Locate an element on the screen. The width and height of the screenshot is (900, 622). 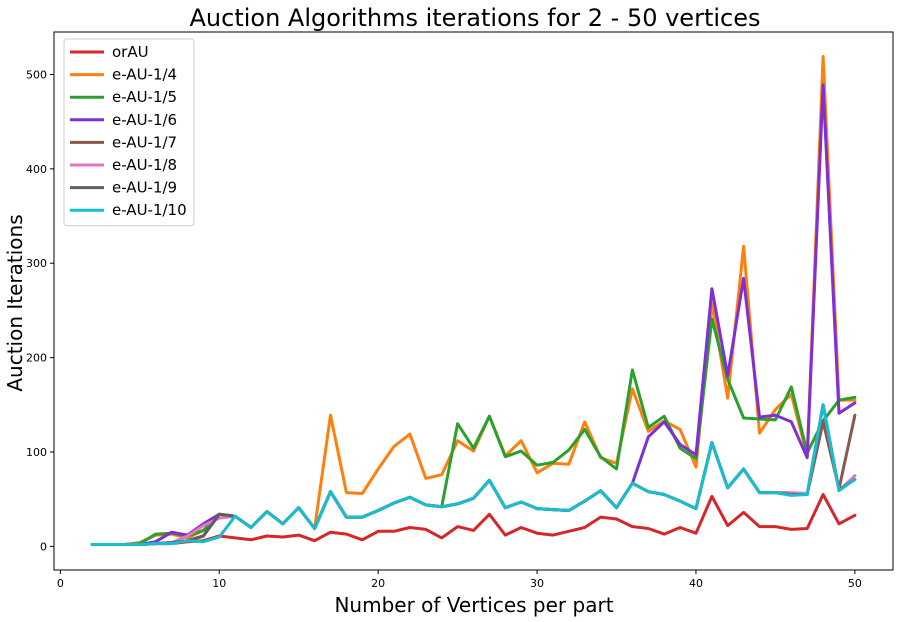
x-axis-label: Number of Vertices per part is located at coordinates (473, 605).